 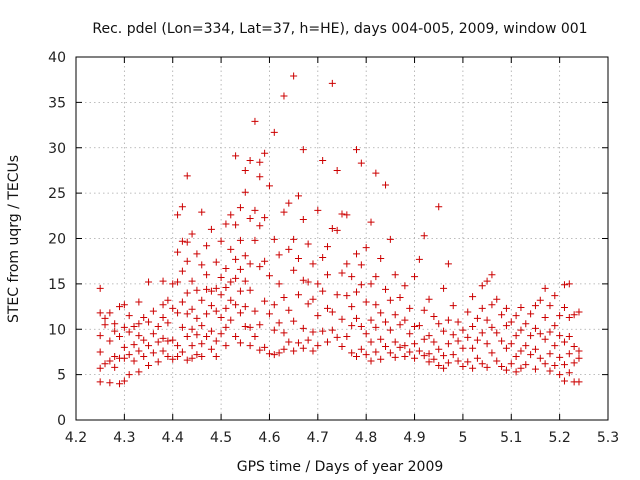 I want to click on x-tick-label: 4.4, so click(x=173, y=438).